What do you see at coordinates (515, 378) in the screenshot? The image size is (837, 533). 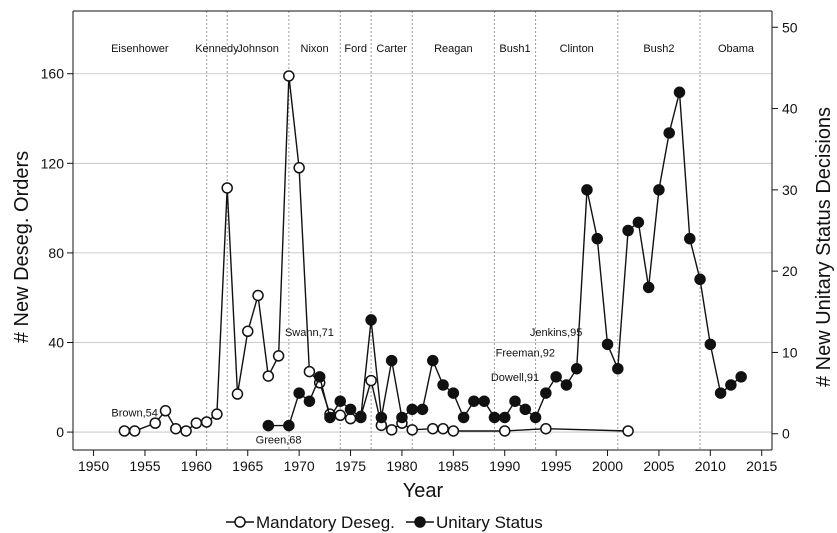 I see `annotation-label: Dowell,91` at bounding box center [515, 378].